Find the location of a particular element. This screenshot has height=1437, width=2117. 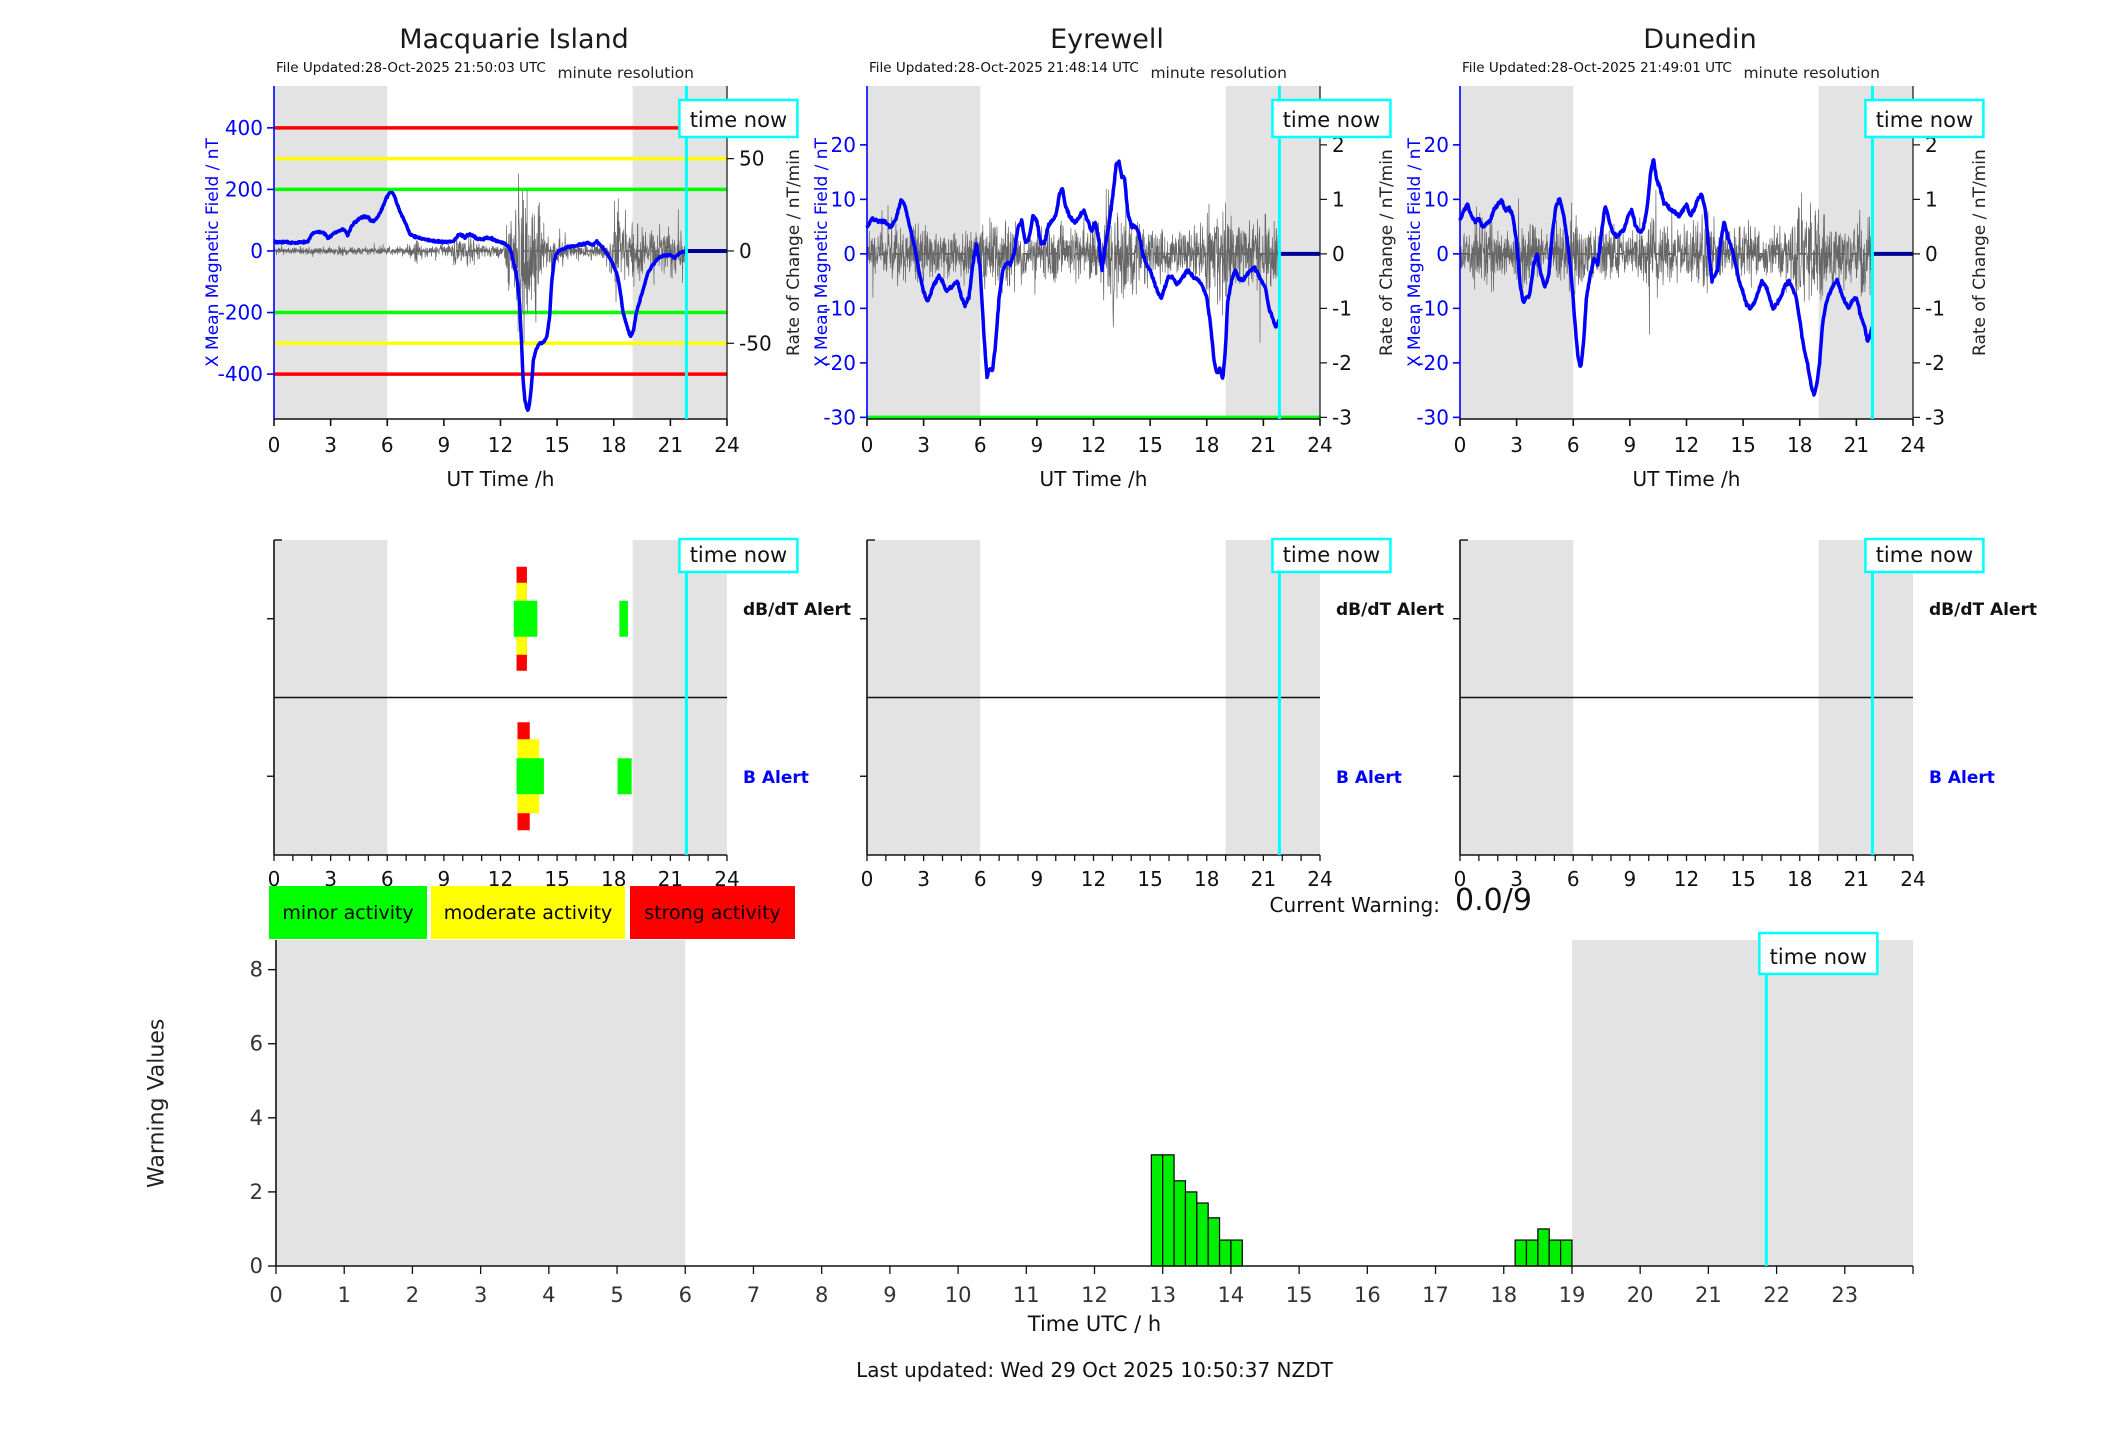

file-updated-eyrewell: File Updated:28-Oct-2025 21:48:14 UTC is located at coordinates (1004, 68).